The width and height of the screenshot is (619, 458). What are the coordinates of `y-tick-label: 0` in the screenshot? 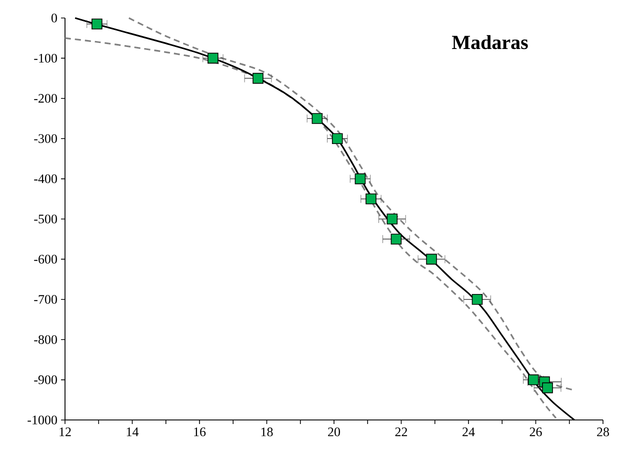 It's located at (54, 18).